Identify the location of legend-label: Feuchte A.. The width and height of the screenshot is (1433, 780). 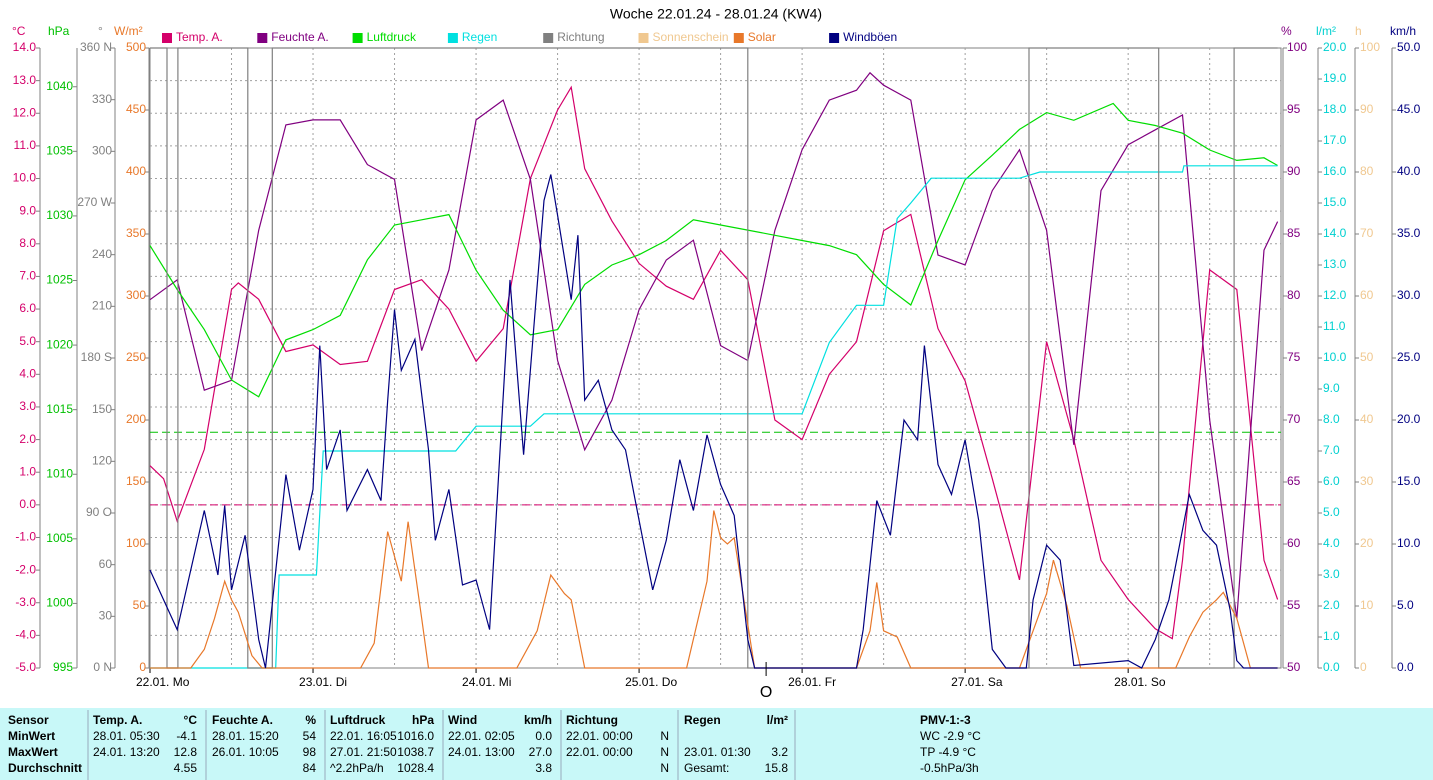
(299, 37).